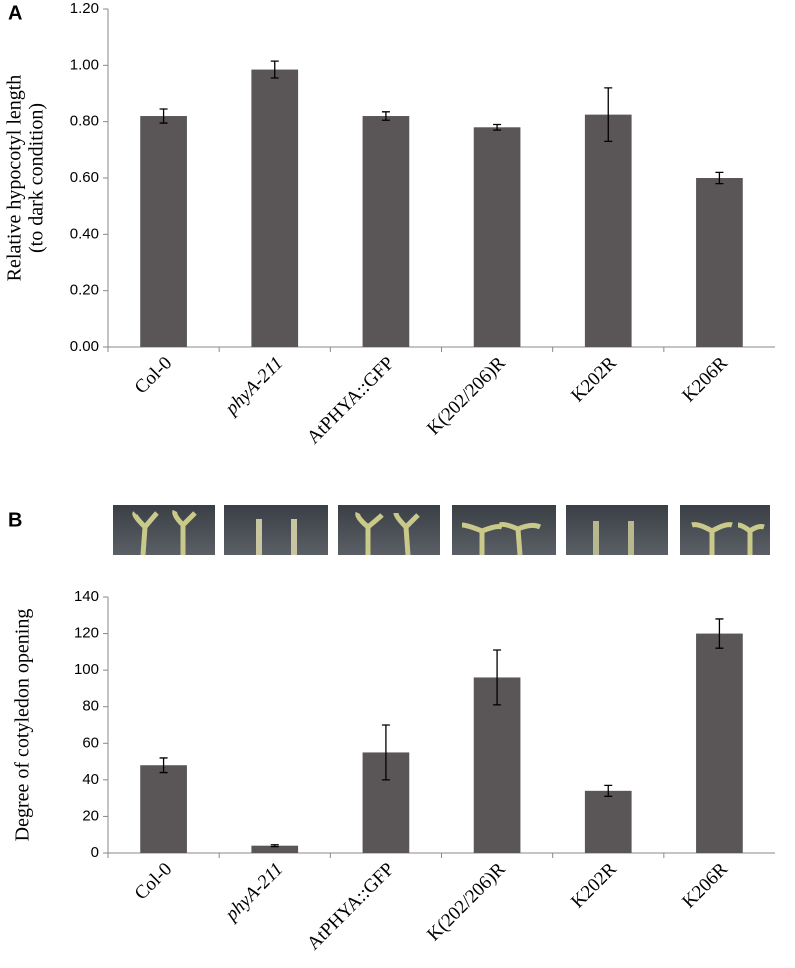 The height and width of the screenshot is (968, 795). Describe the element at coordinates (84, 8) in the screenshot. I see `y-tick-label: 1.20` at that location.